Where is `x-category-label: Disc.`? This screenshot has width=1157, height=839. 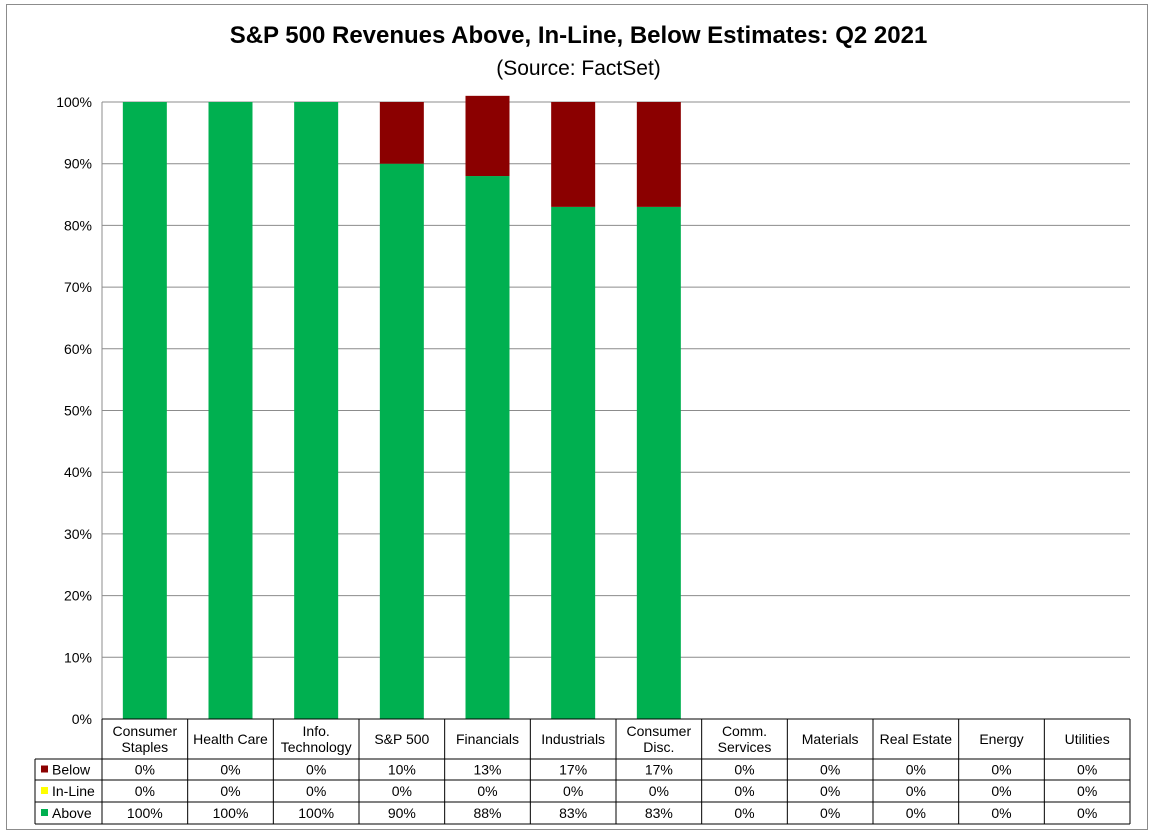 x-category-label: Disc. is located at coordinates (658, 747).